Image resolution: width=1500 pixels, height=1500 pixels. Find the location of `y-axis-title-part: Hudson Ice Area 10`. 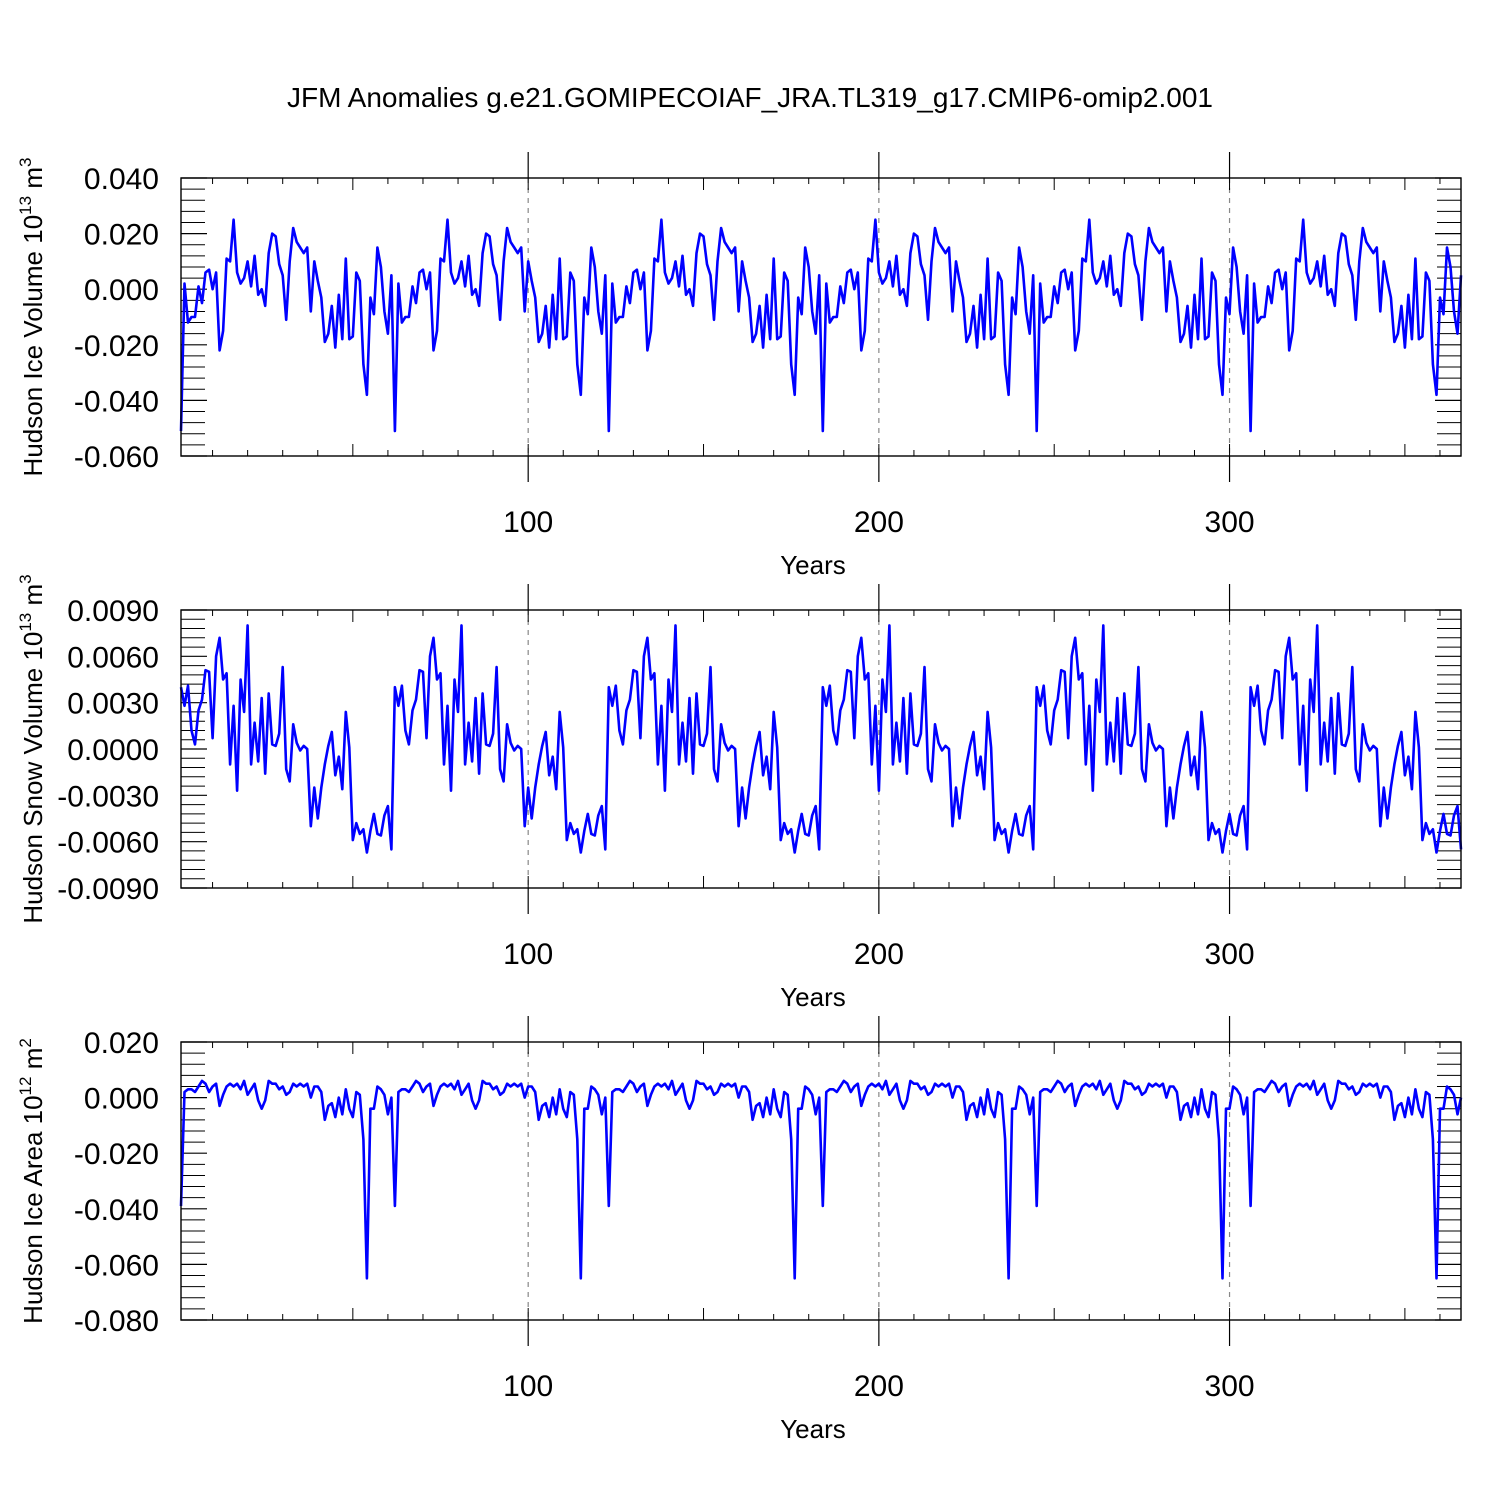

y-axis-title-part: Hudson Ice Area 10 is located at coordinates (33, 1209).